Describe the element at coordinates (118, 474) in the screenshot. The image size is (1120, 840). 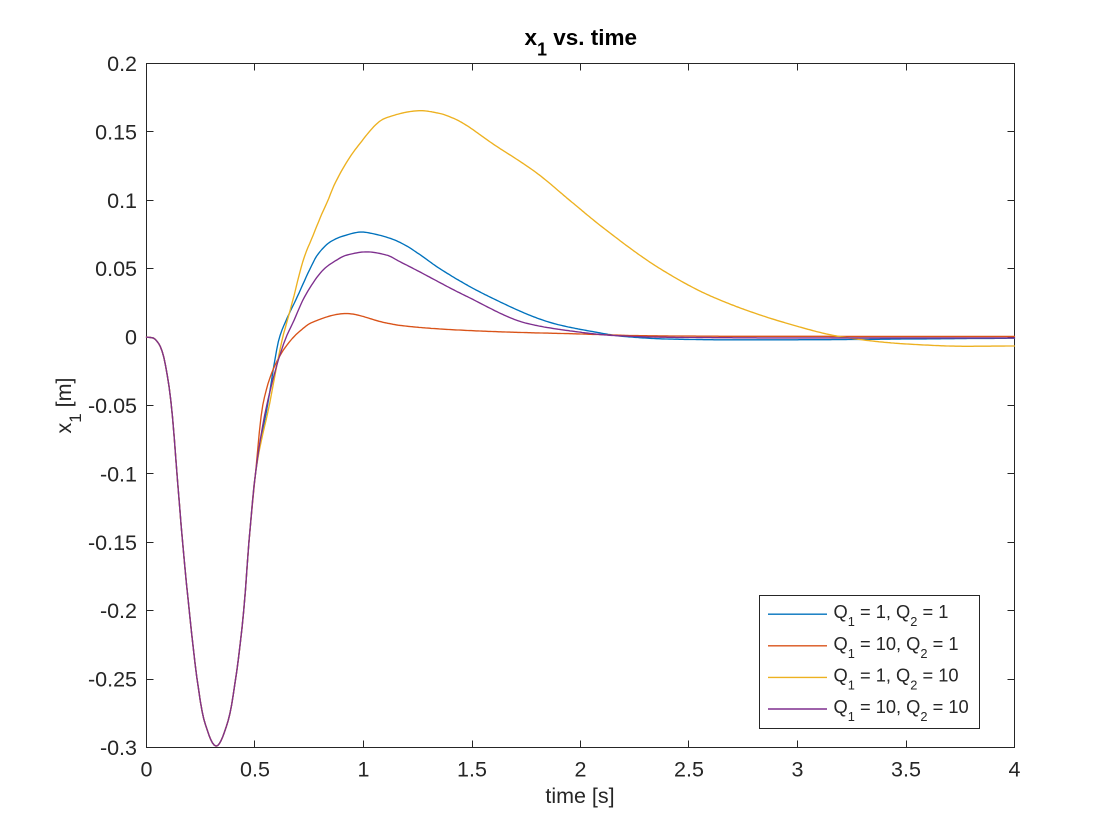
I see `svg-text: -0.1` at that location.